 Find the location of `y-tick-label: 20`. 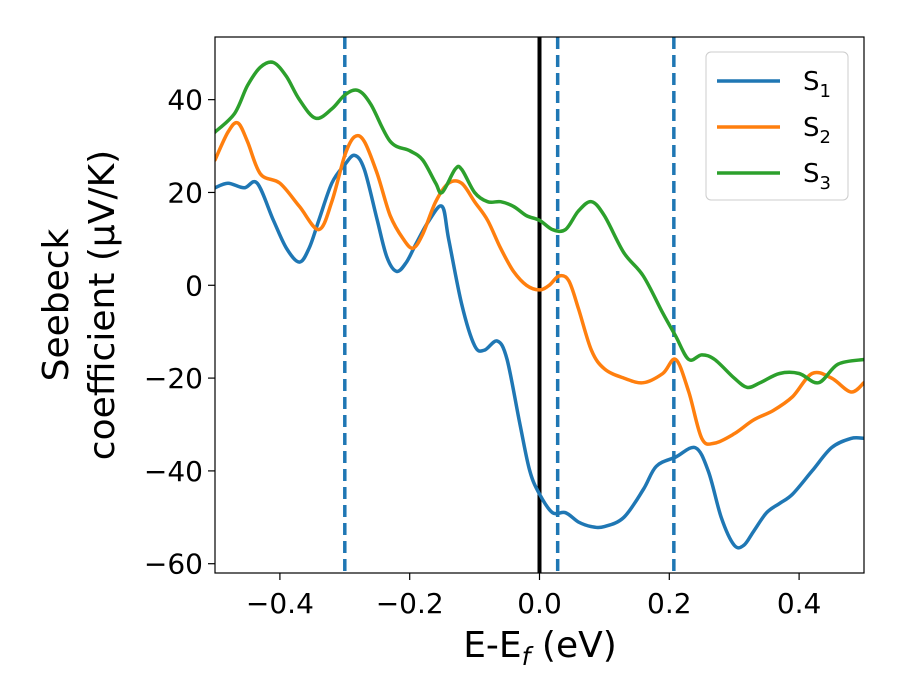

y-tick-label: 20 is located at coordinates (185, 192).